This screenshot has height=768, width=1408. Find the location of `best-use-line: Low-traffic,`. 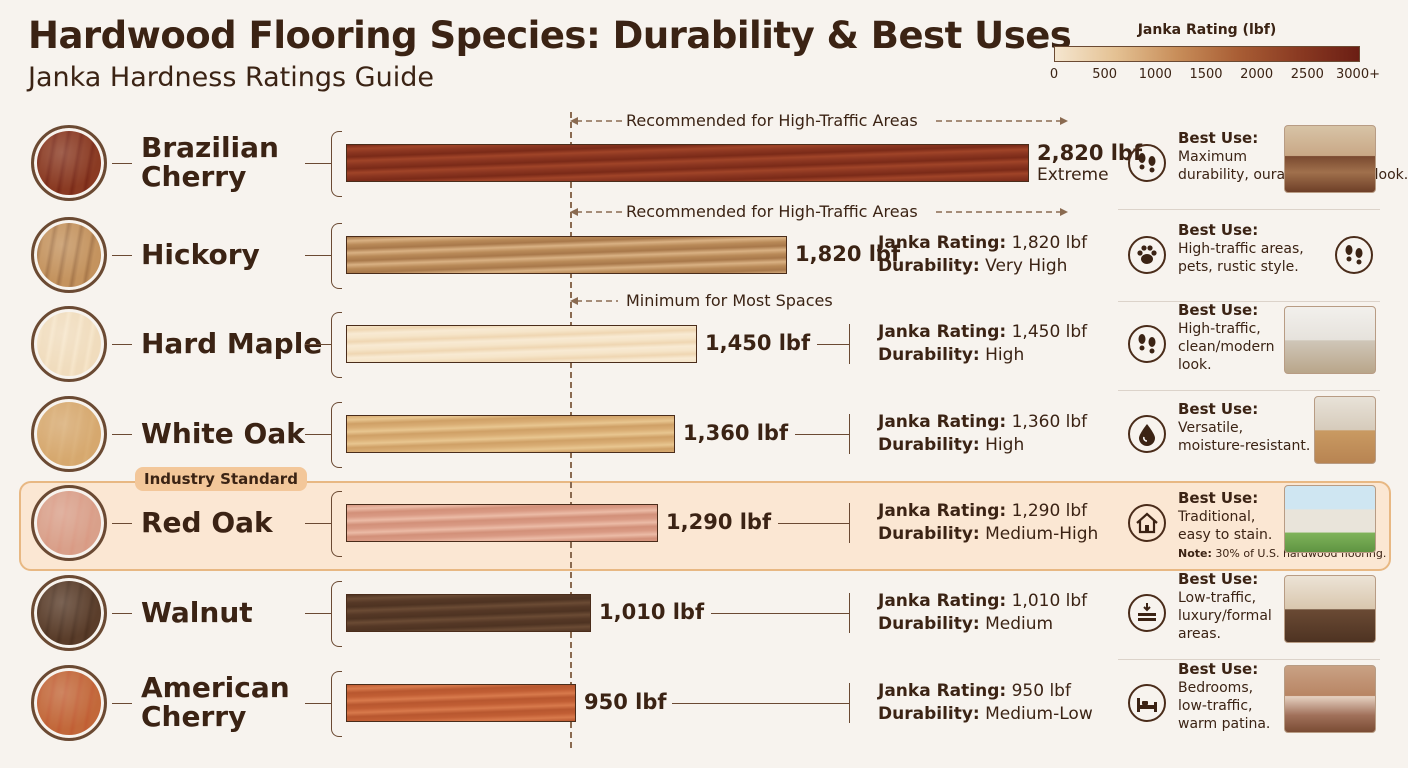

best-use-line: Low-traffic, is located at coordinates (1217, 598).